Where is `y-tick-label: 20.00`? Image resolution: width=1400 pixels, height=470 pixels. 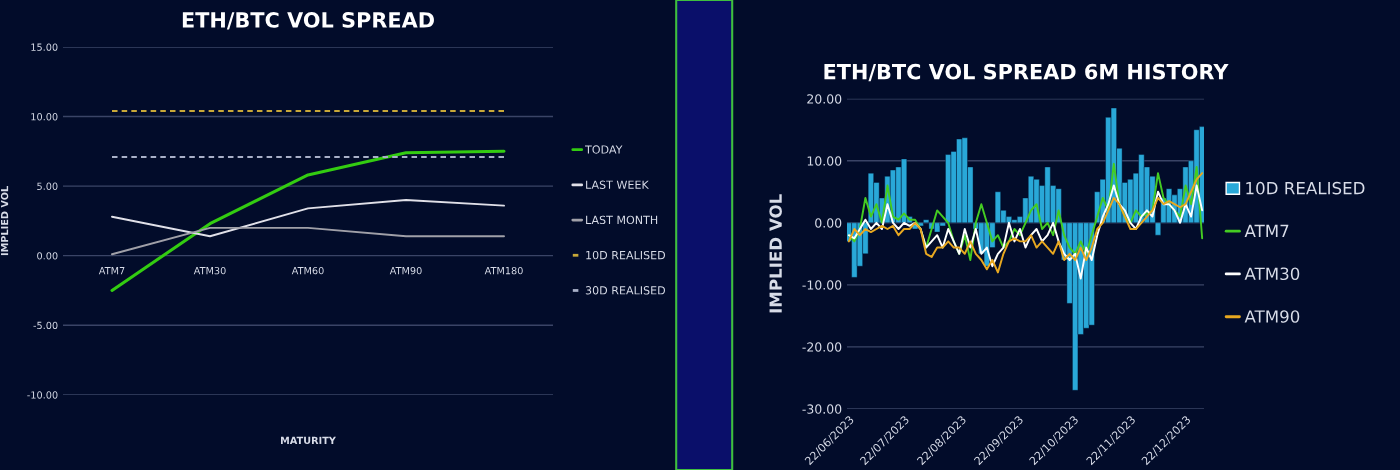
y-tick-label: 20.00 is located at coordinates (824, 99).